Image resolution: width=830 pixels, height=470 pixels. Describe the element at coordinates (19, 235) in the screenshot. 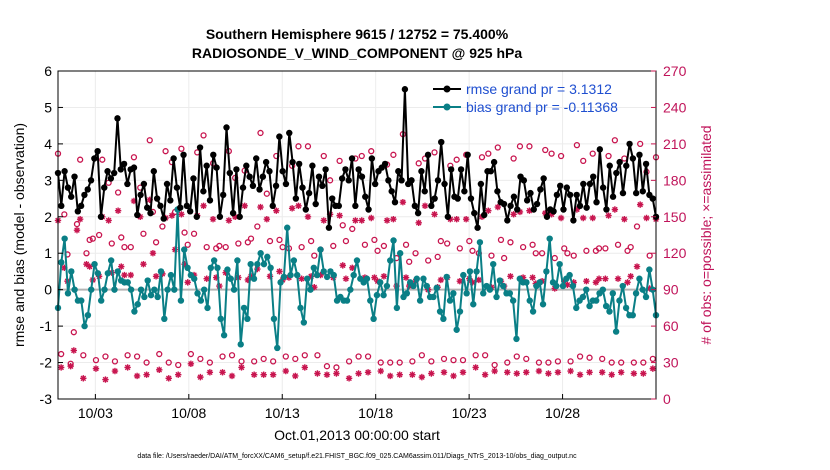

I see `y-axis-label: rmse and bias (model - observation)` at that location.